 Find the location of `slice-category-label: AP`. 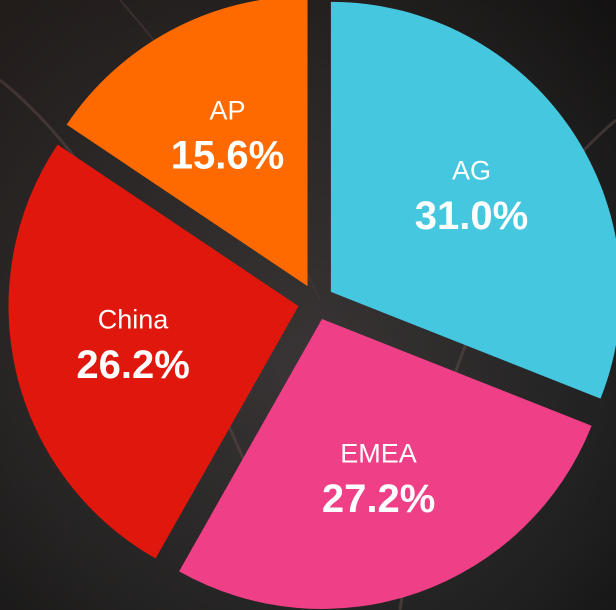

slice-category-label: AP is located at coordinates (227, 110).